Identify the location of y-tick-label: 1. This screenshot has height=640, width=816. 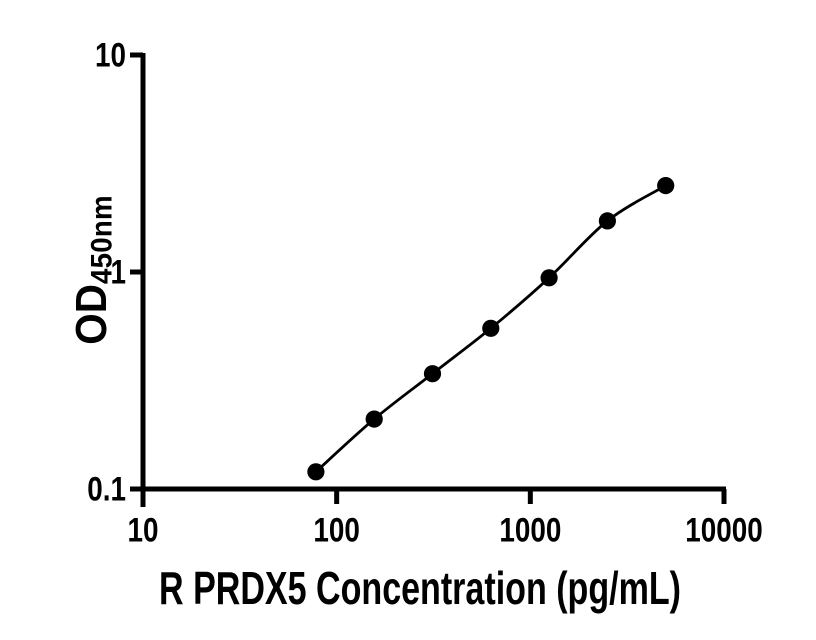
(118, 272).